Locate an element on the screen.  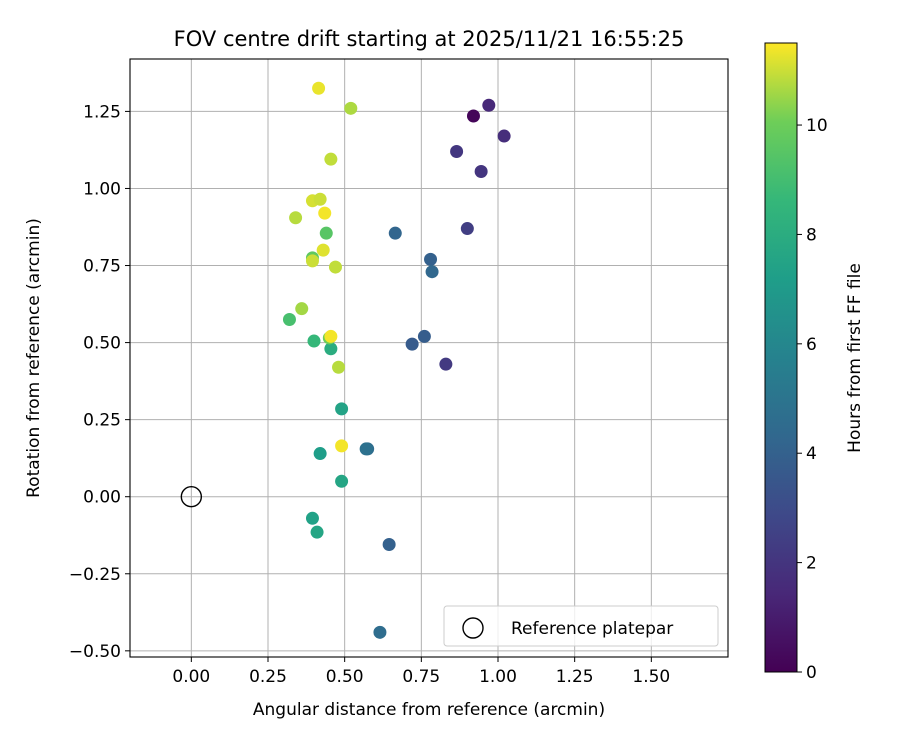
colorbar-tick-label: 10 is located at coordinates (817, 126).